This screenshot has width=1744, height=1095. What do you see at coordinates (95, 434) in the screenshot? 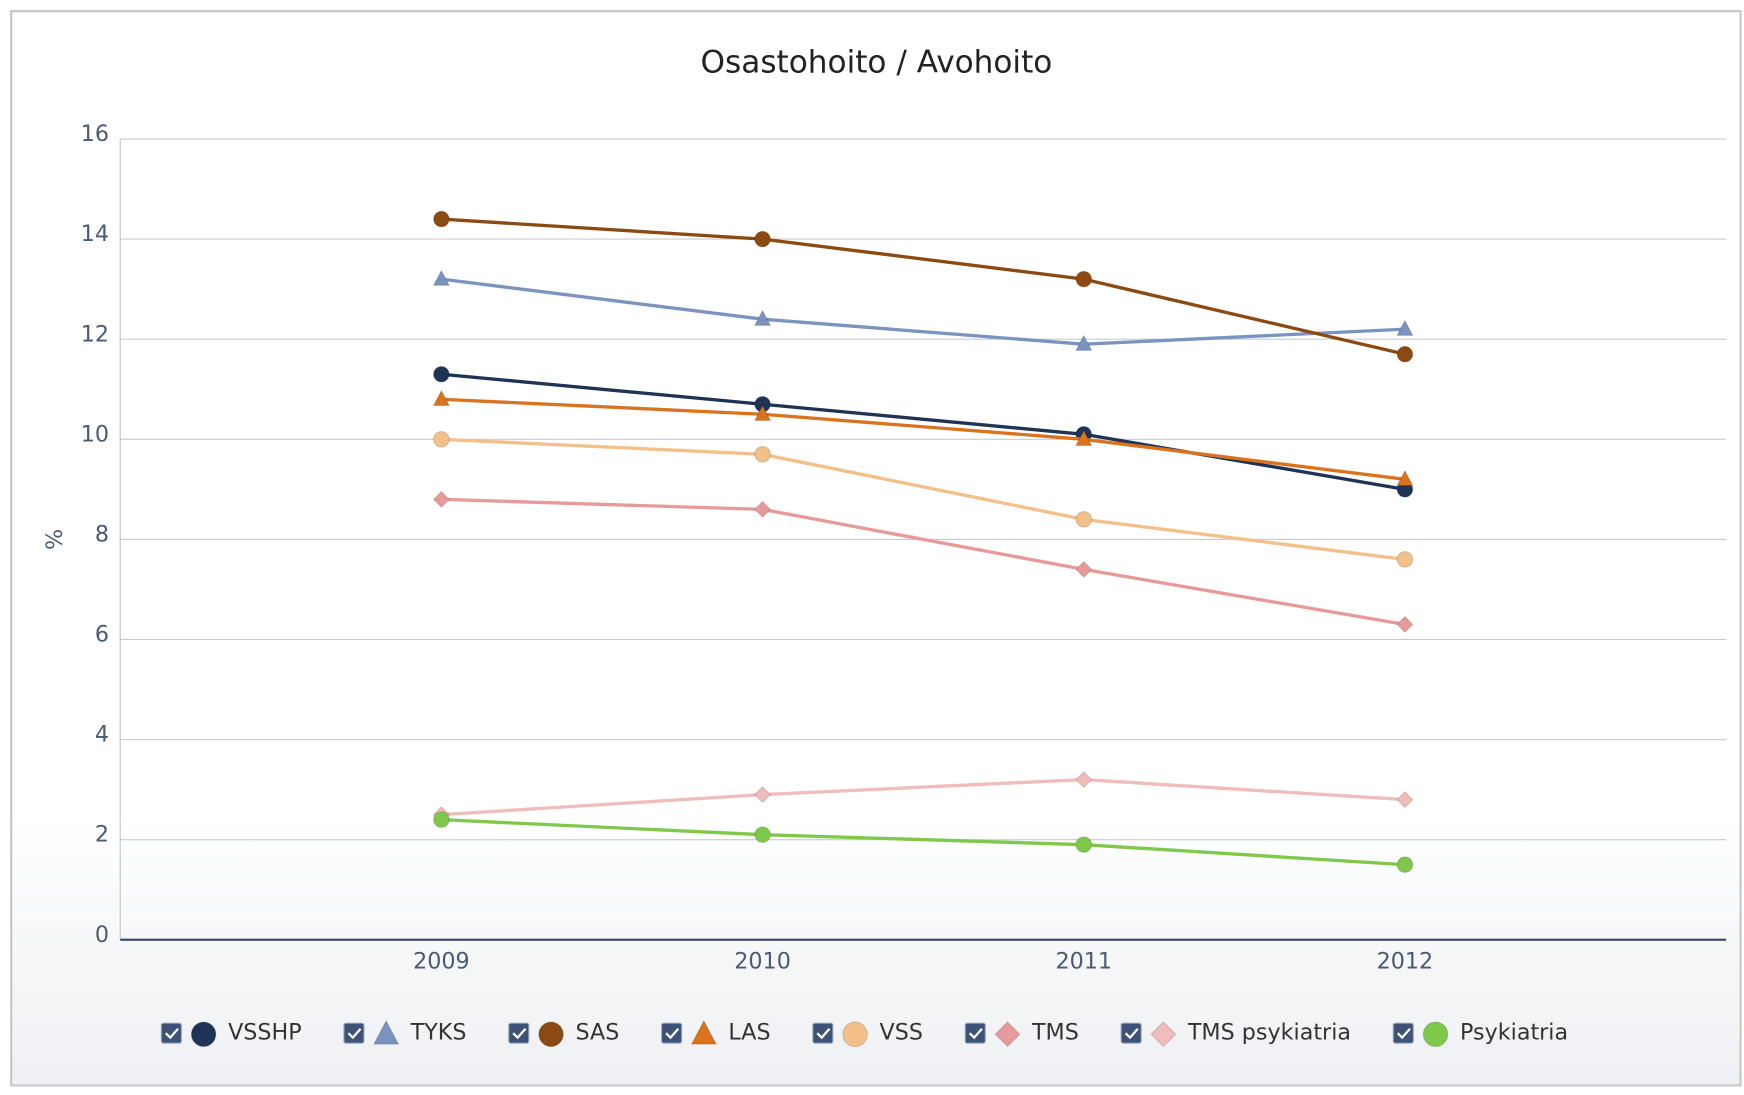
I see `y-tick-label: 10` at bounding box center [95, 434].